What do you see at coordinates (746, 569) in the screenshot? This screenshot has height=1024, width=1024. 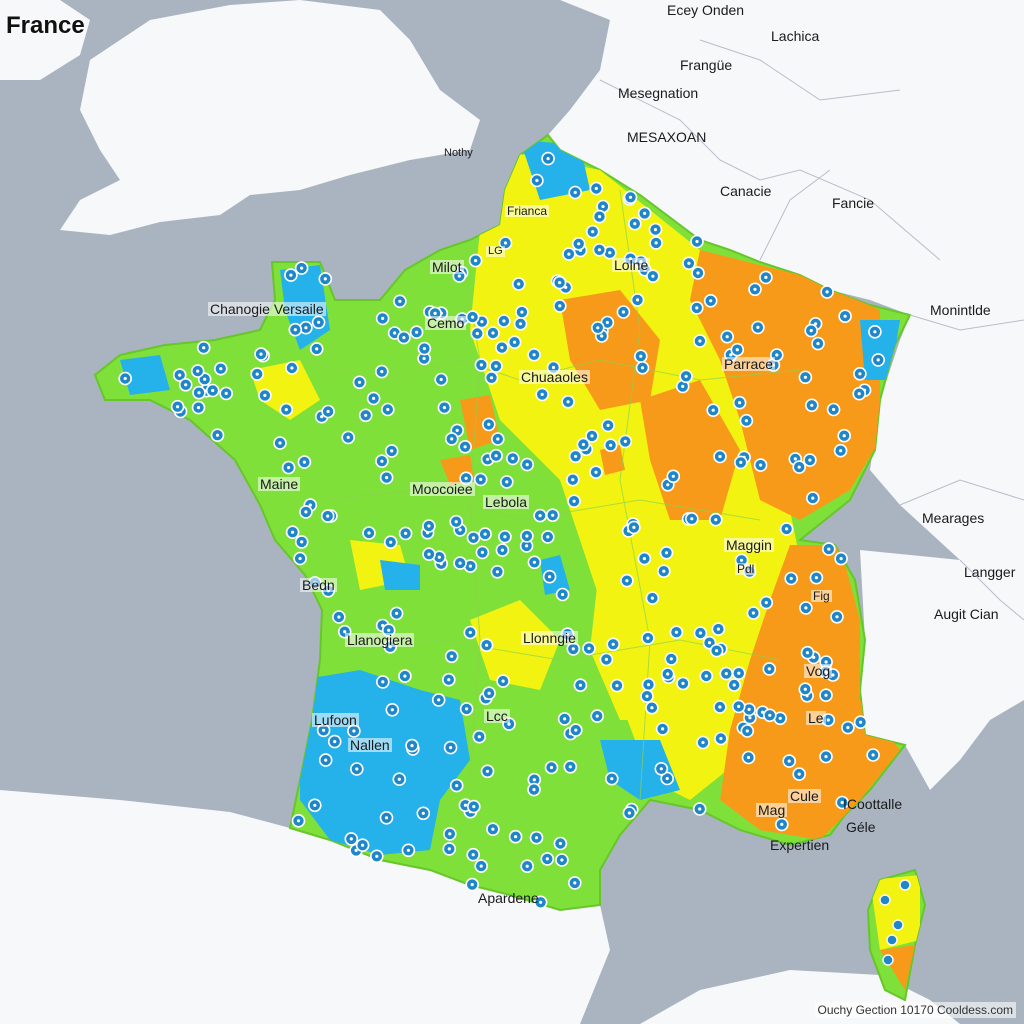 I see `label-pdl: Pdl` at bounding box center [746, 569].